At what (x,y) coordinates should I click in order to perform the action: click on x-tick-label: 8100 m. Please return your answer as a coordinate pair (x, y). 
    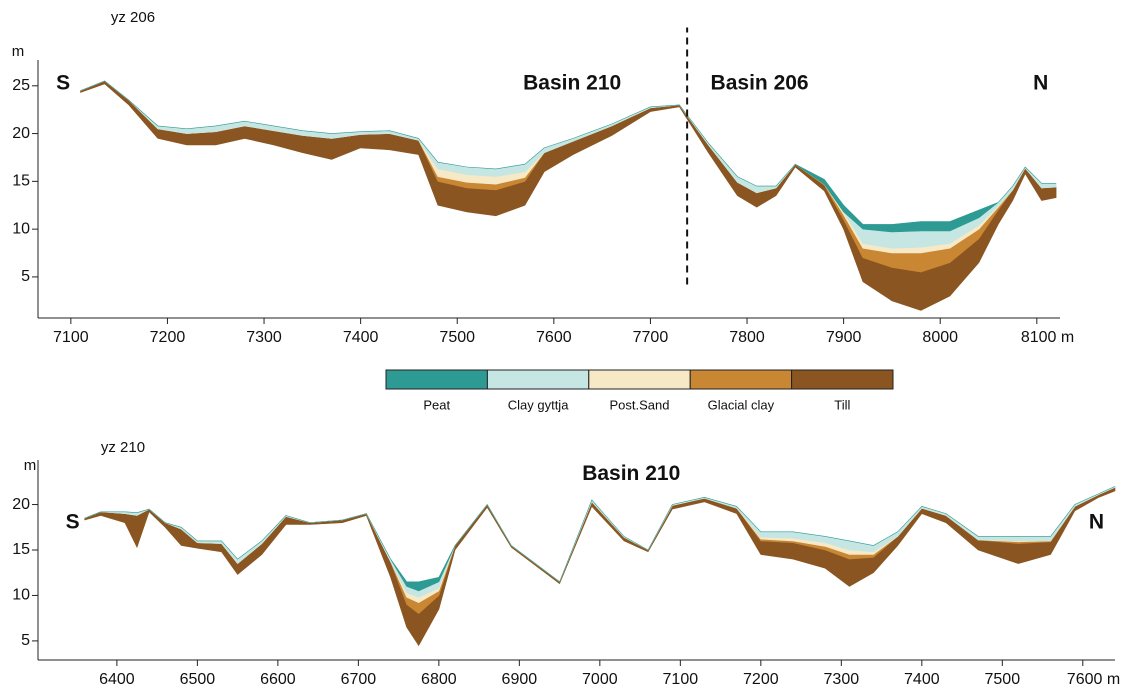
    Looking at the image, I should click on (1047, 337).